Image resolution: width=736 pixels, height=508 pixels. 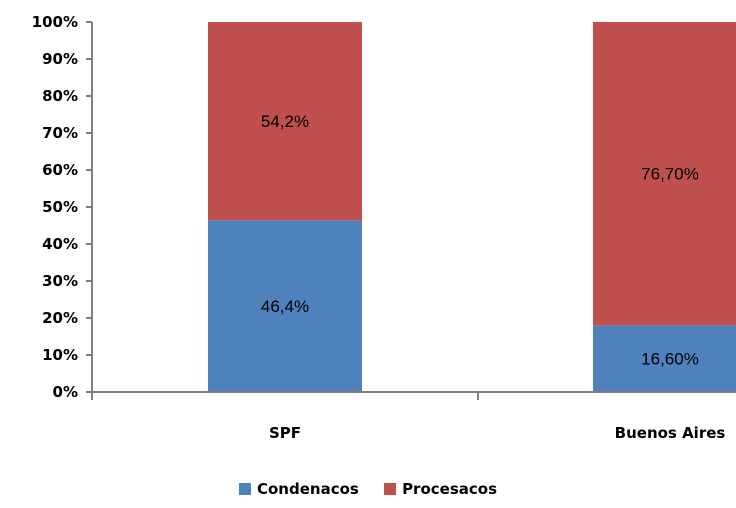 I want to click on legend: Condenacos Procesacos, so click(x=368, y=489).